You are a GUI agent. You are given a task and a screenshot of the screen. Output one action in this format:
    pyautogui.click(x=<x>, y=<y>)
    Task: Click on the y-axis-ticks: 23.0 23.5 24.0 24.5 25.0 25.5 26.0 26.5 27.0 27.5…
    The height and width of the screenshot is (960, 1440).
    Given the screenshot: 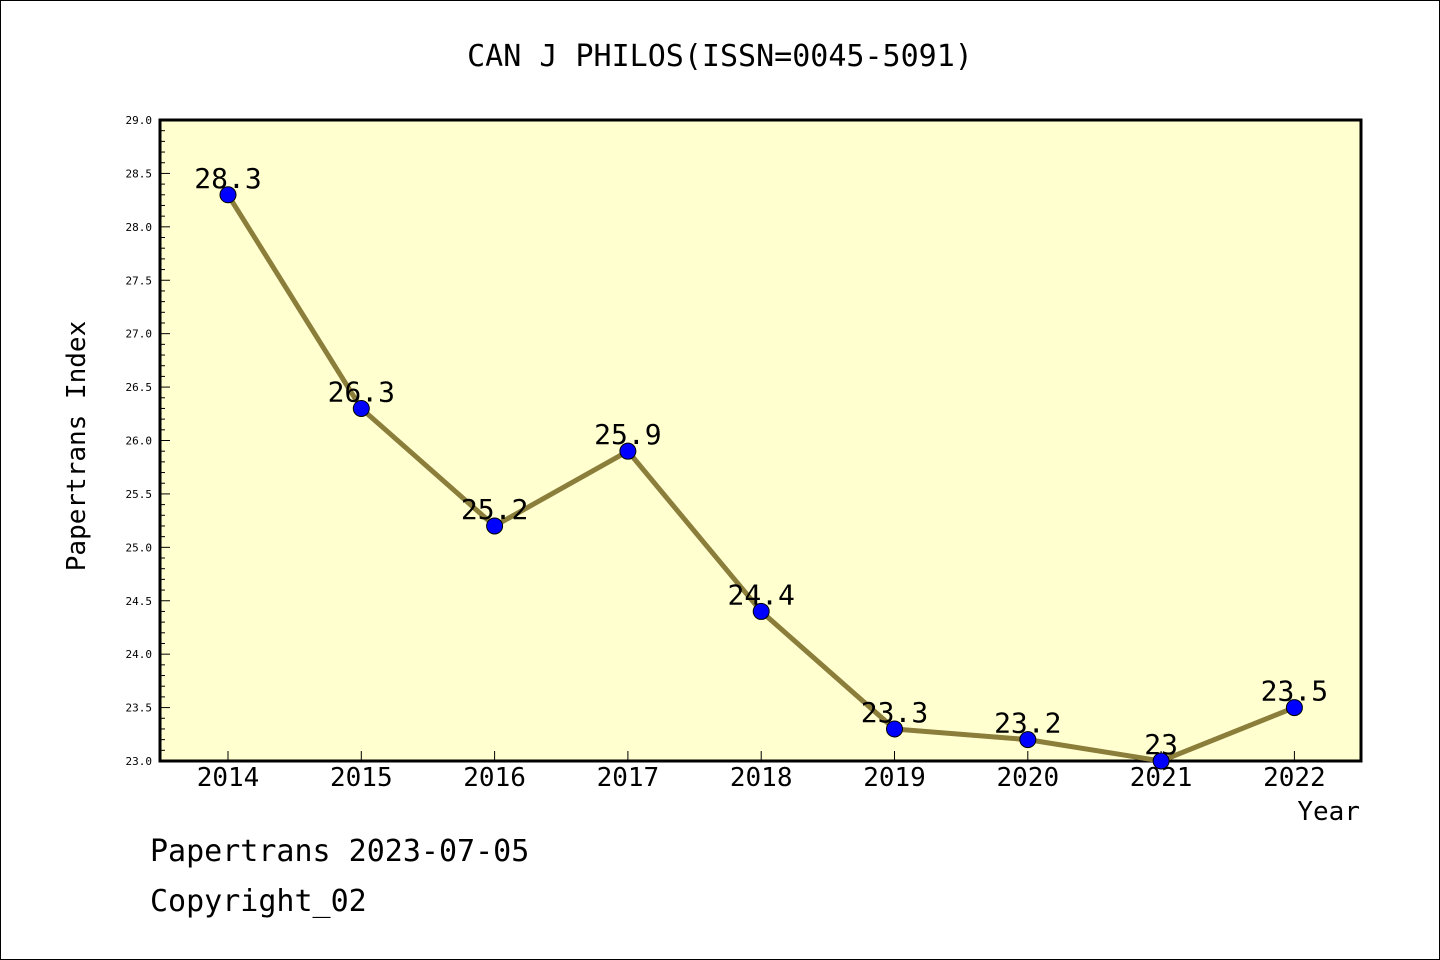 What is the action you would take?
    pyautogui.click(x=148, y=441)
    